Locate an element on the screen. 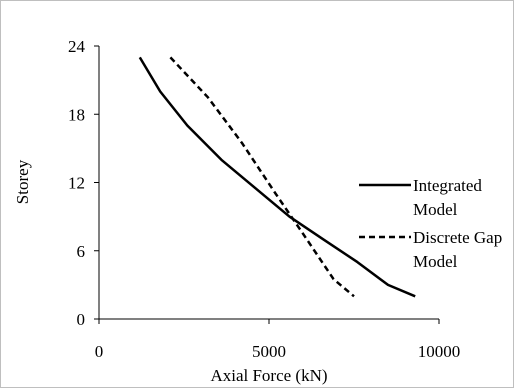 The image size is (514, 388). x-tick-label: 5000 is located at coordinates (269, 351).